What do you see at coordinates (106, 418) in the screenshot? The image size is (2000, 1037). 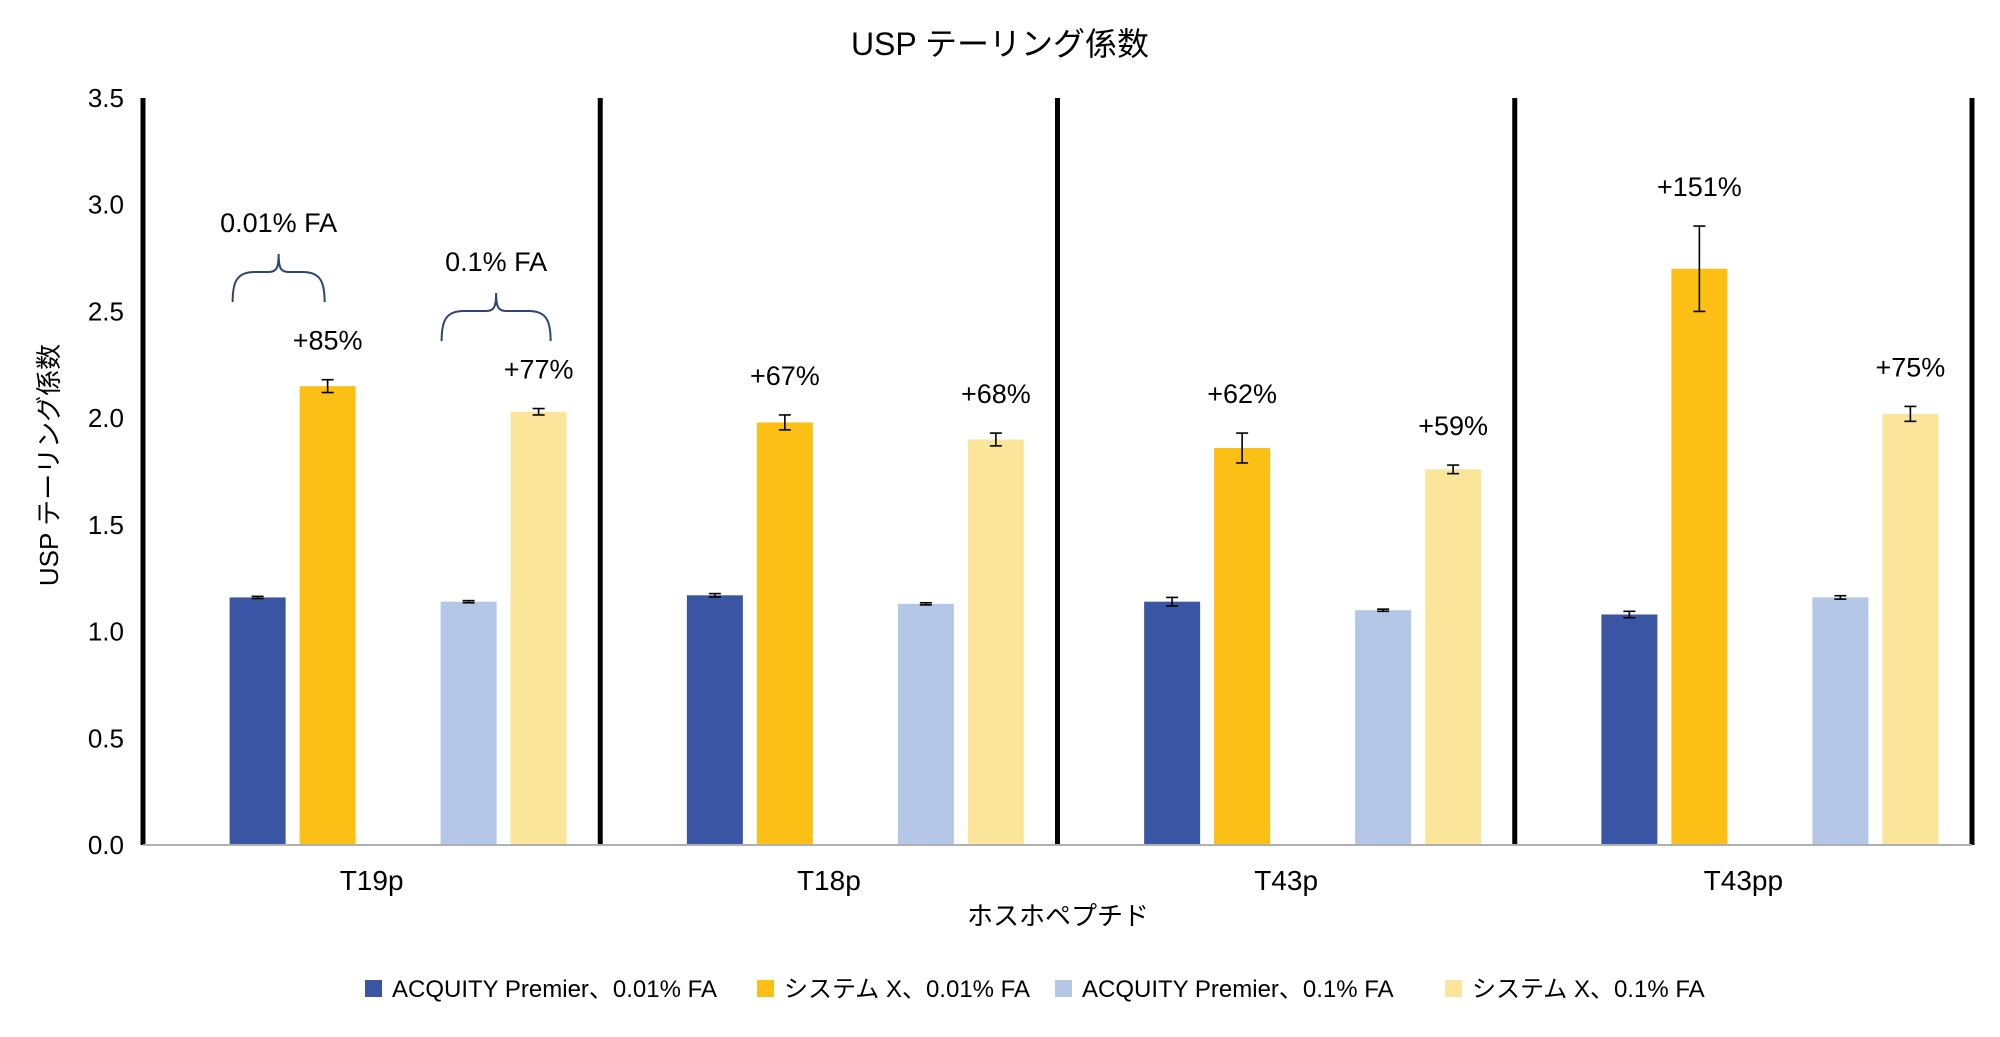 I see `y-tick-label: 2.0` at bounding box center [106, 418].